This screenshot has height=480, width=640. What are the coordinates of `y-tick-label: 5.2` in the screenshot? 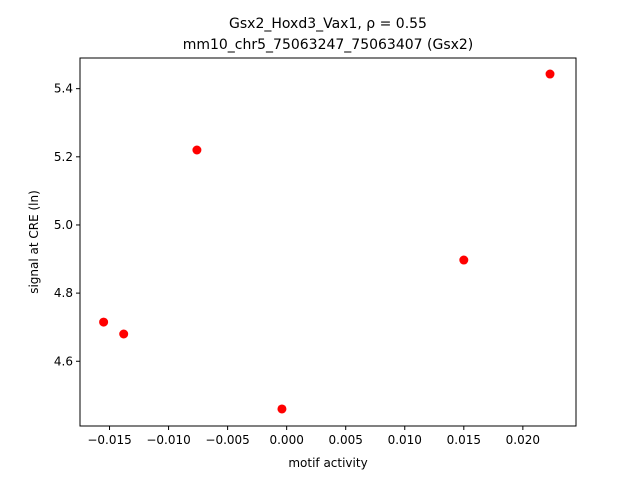 It's located at (63, 157).